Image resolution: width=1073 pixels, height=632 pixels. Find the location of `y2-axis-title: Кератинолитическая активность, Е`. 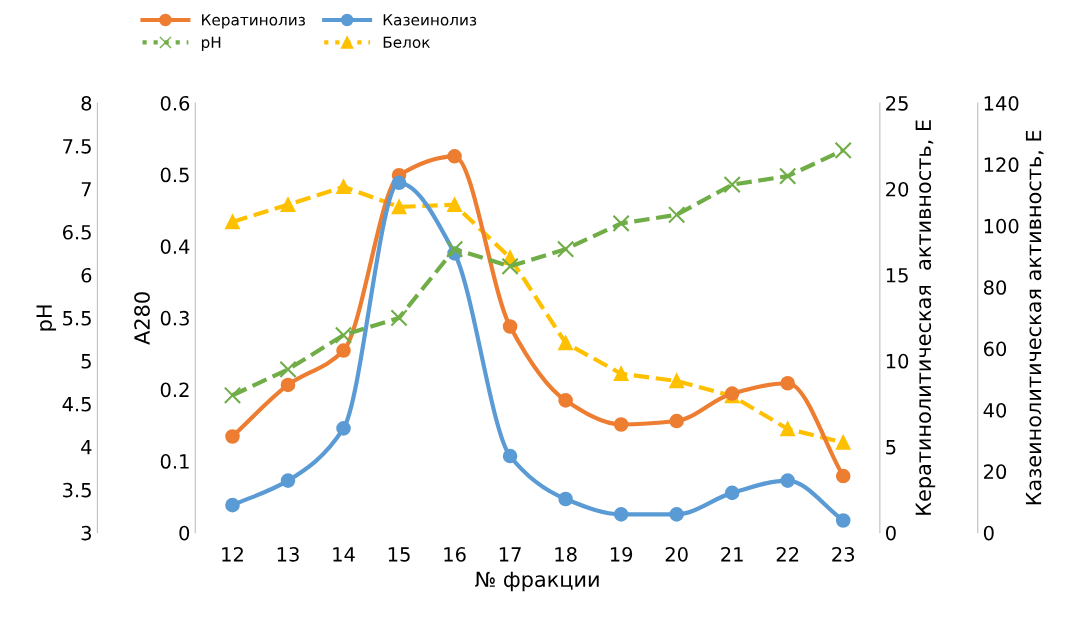

y2-axis-title: Кератинолитическая активность, Е is located at coordinates (925, 317).